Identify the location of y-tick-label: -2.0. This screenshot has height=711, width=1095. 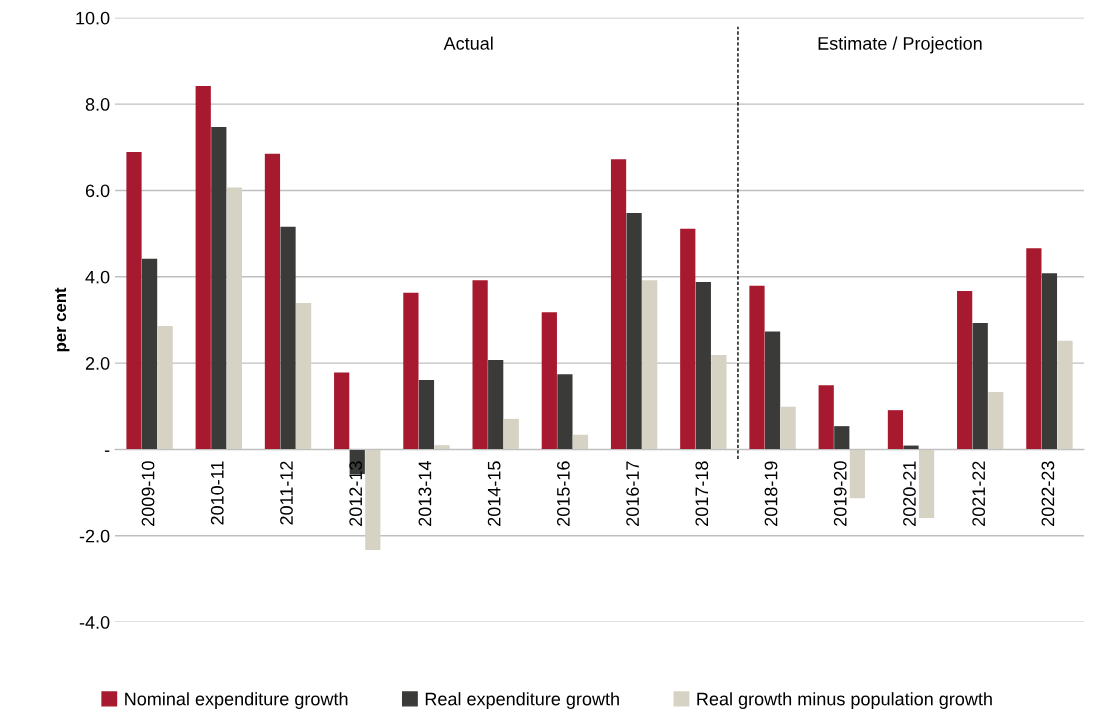
(94, 536).